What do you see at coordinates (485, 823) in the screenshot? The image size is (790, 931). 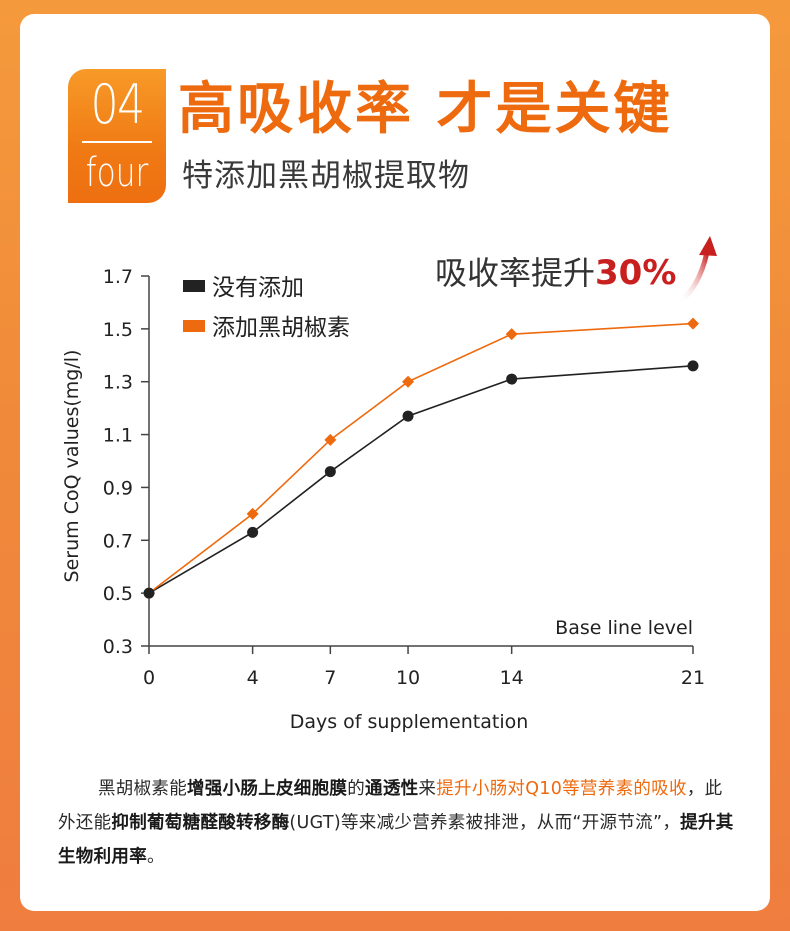 I see `desc-text-5: (UGT)等来减少营养素被排泄，从而“开源节流”，` at bounding box center [485, 823].